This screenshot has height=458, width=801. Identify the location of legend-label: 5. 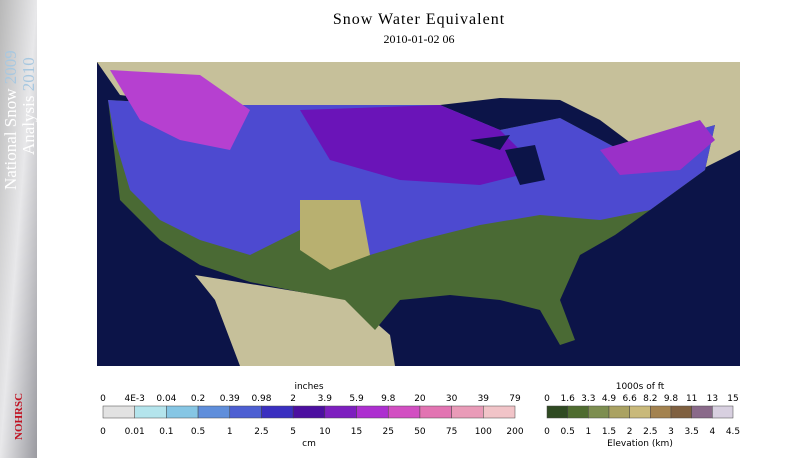
(293, 432).